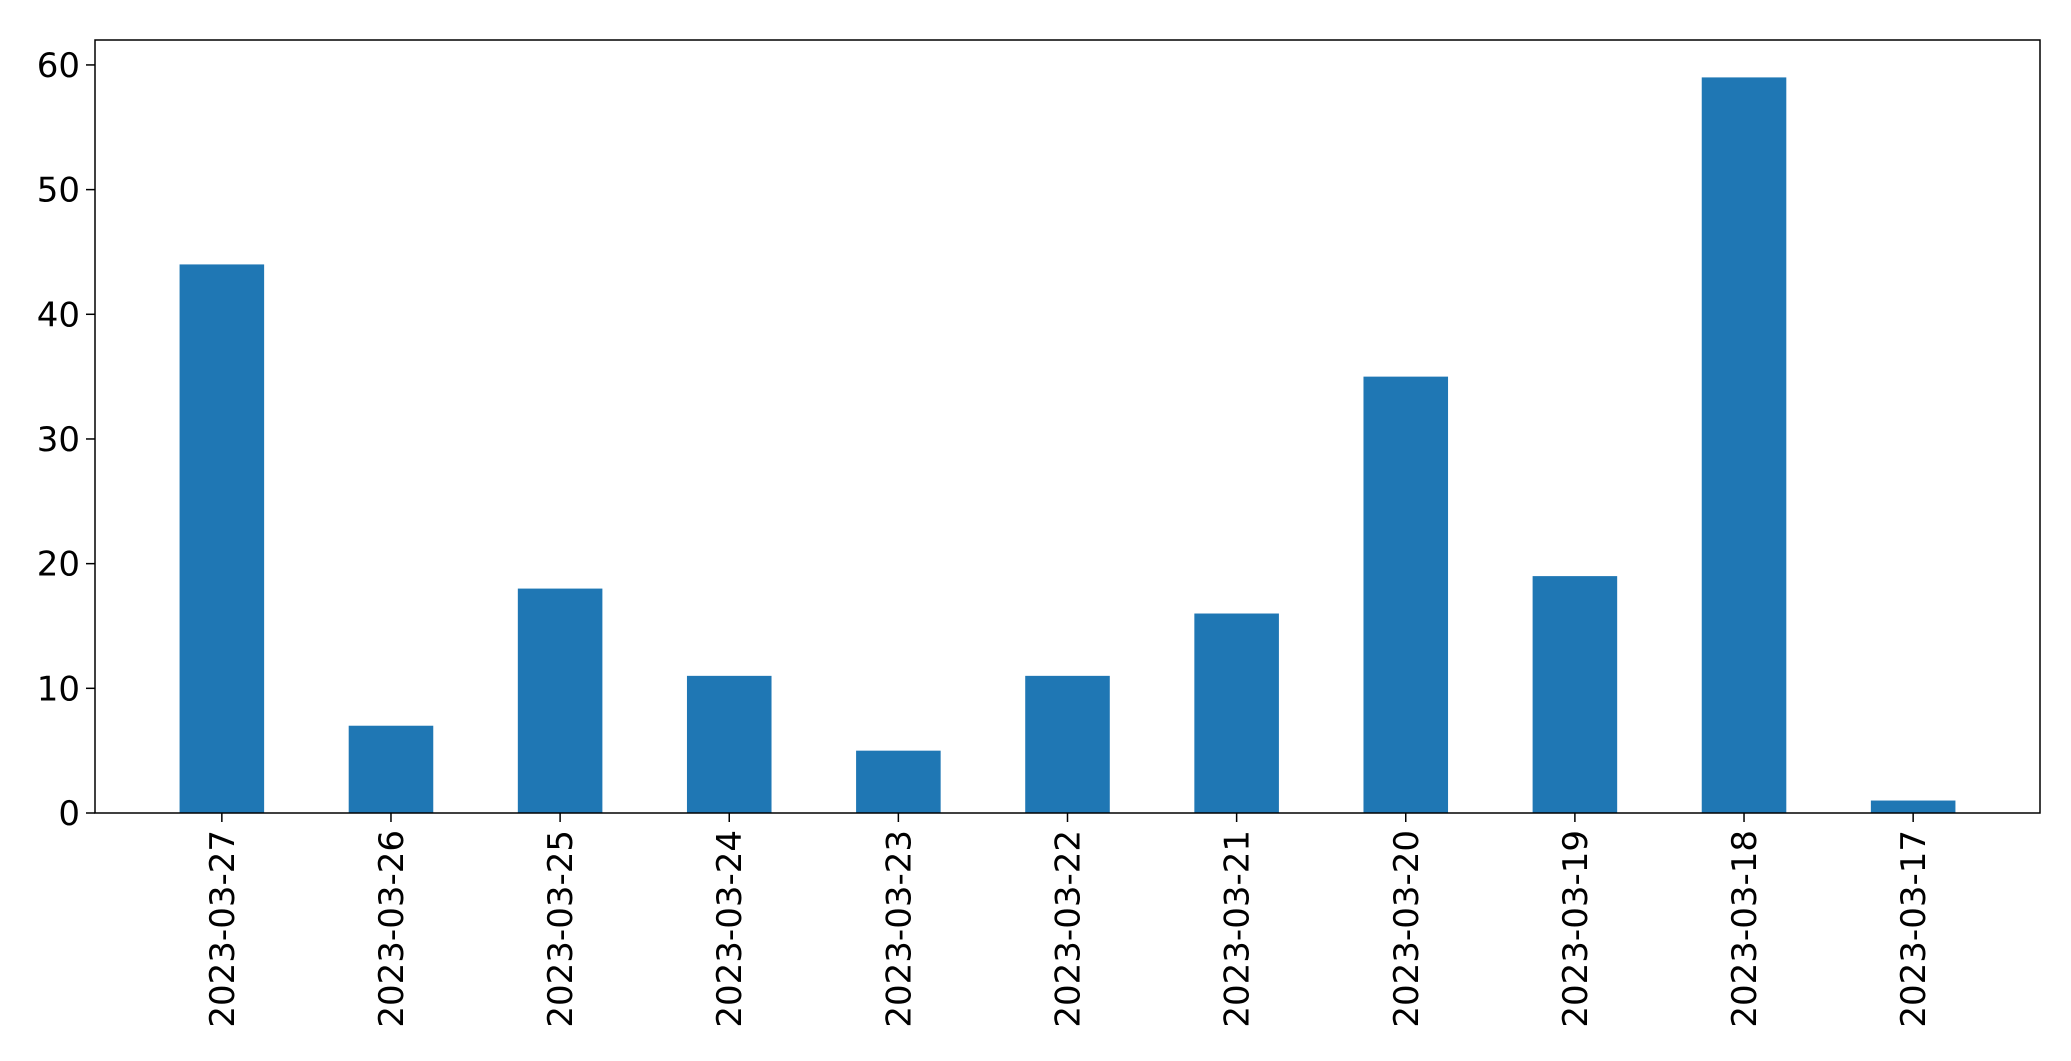 The image size is (2071, 1061). I want to click on x-tick-label: 2023-03-20, so click(1407, 929).